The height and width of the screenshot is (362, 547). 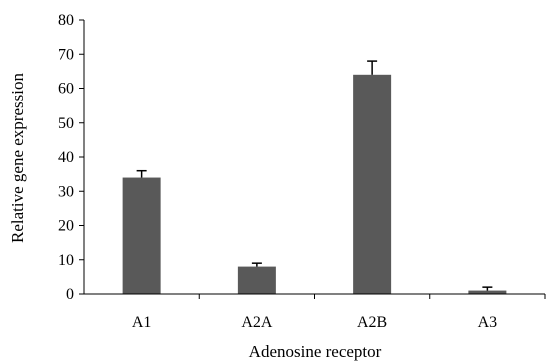 What do you see at coordinates (17, 158) in the screenshot?
I see `y-axis-title: Relative gene expression` at bounding box center [17, 158].